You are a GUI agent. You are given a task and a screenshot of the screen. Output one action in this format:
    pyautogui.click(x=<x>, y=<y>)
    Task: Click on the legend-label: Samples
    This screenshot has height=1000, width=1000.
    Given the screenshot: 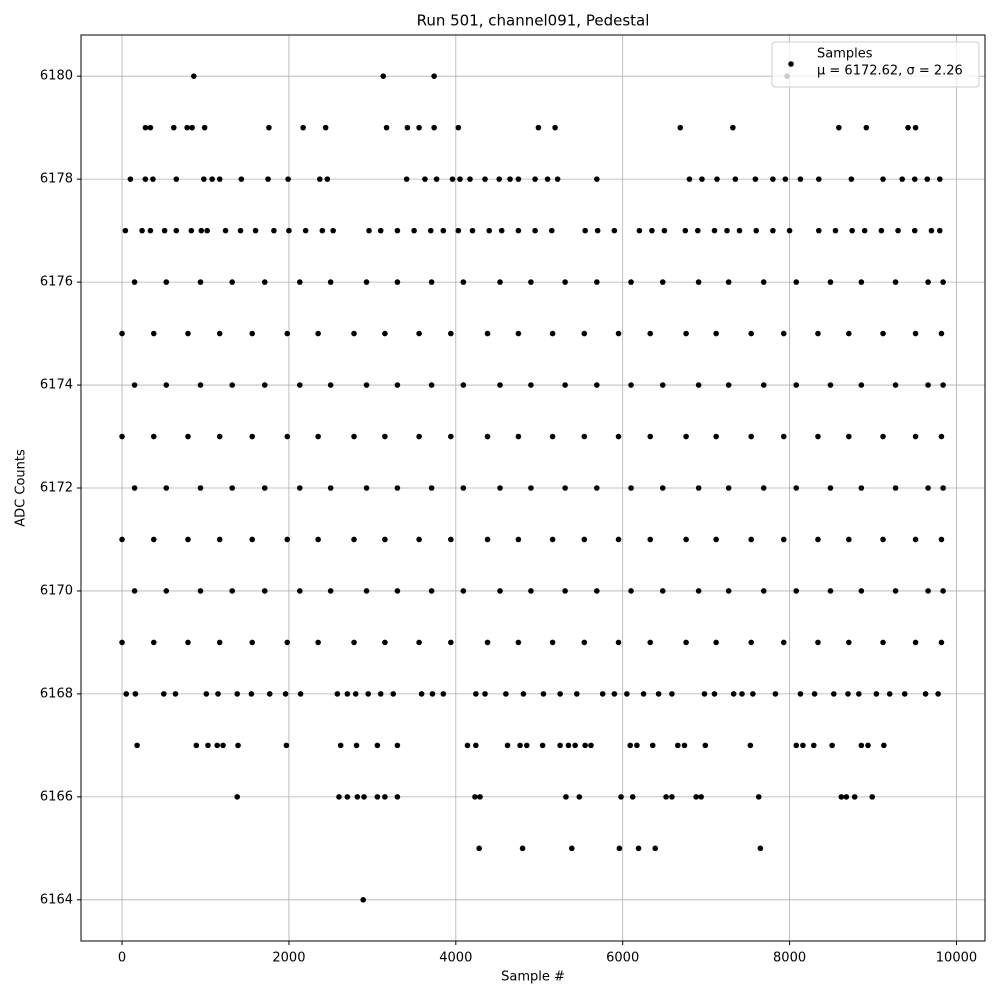 What is the action you would take?
    pyautogui.click(x=845, y=54)
    